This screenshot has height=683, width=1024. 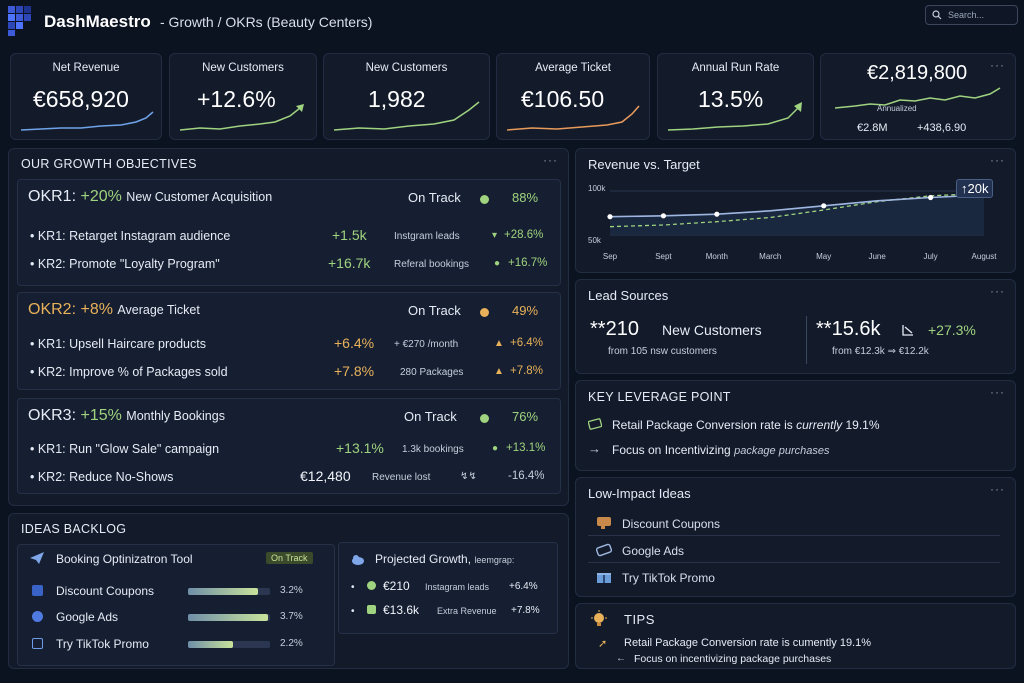 I want to click on google-icon, so click(x=37, y=616).